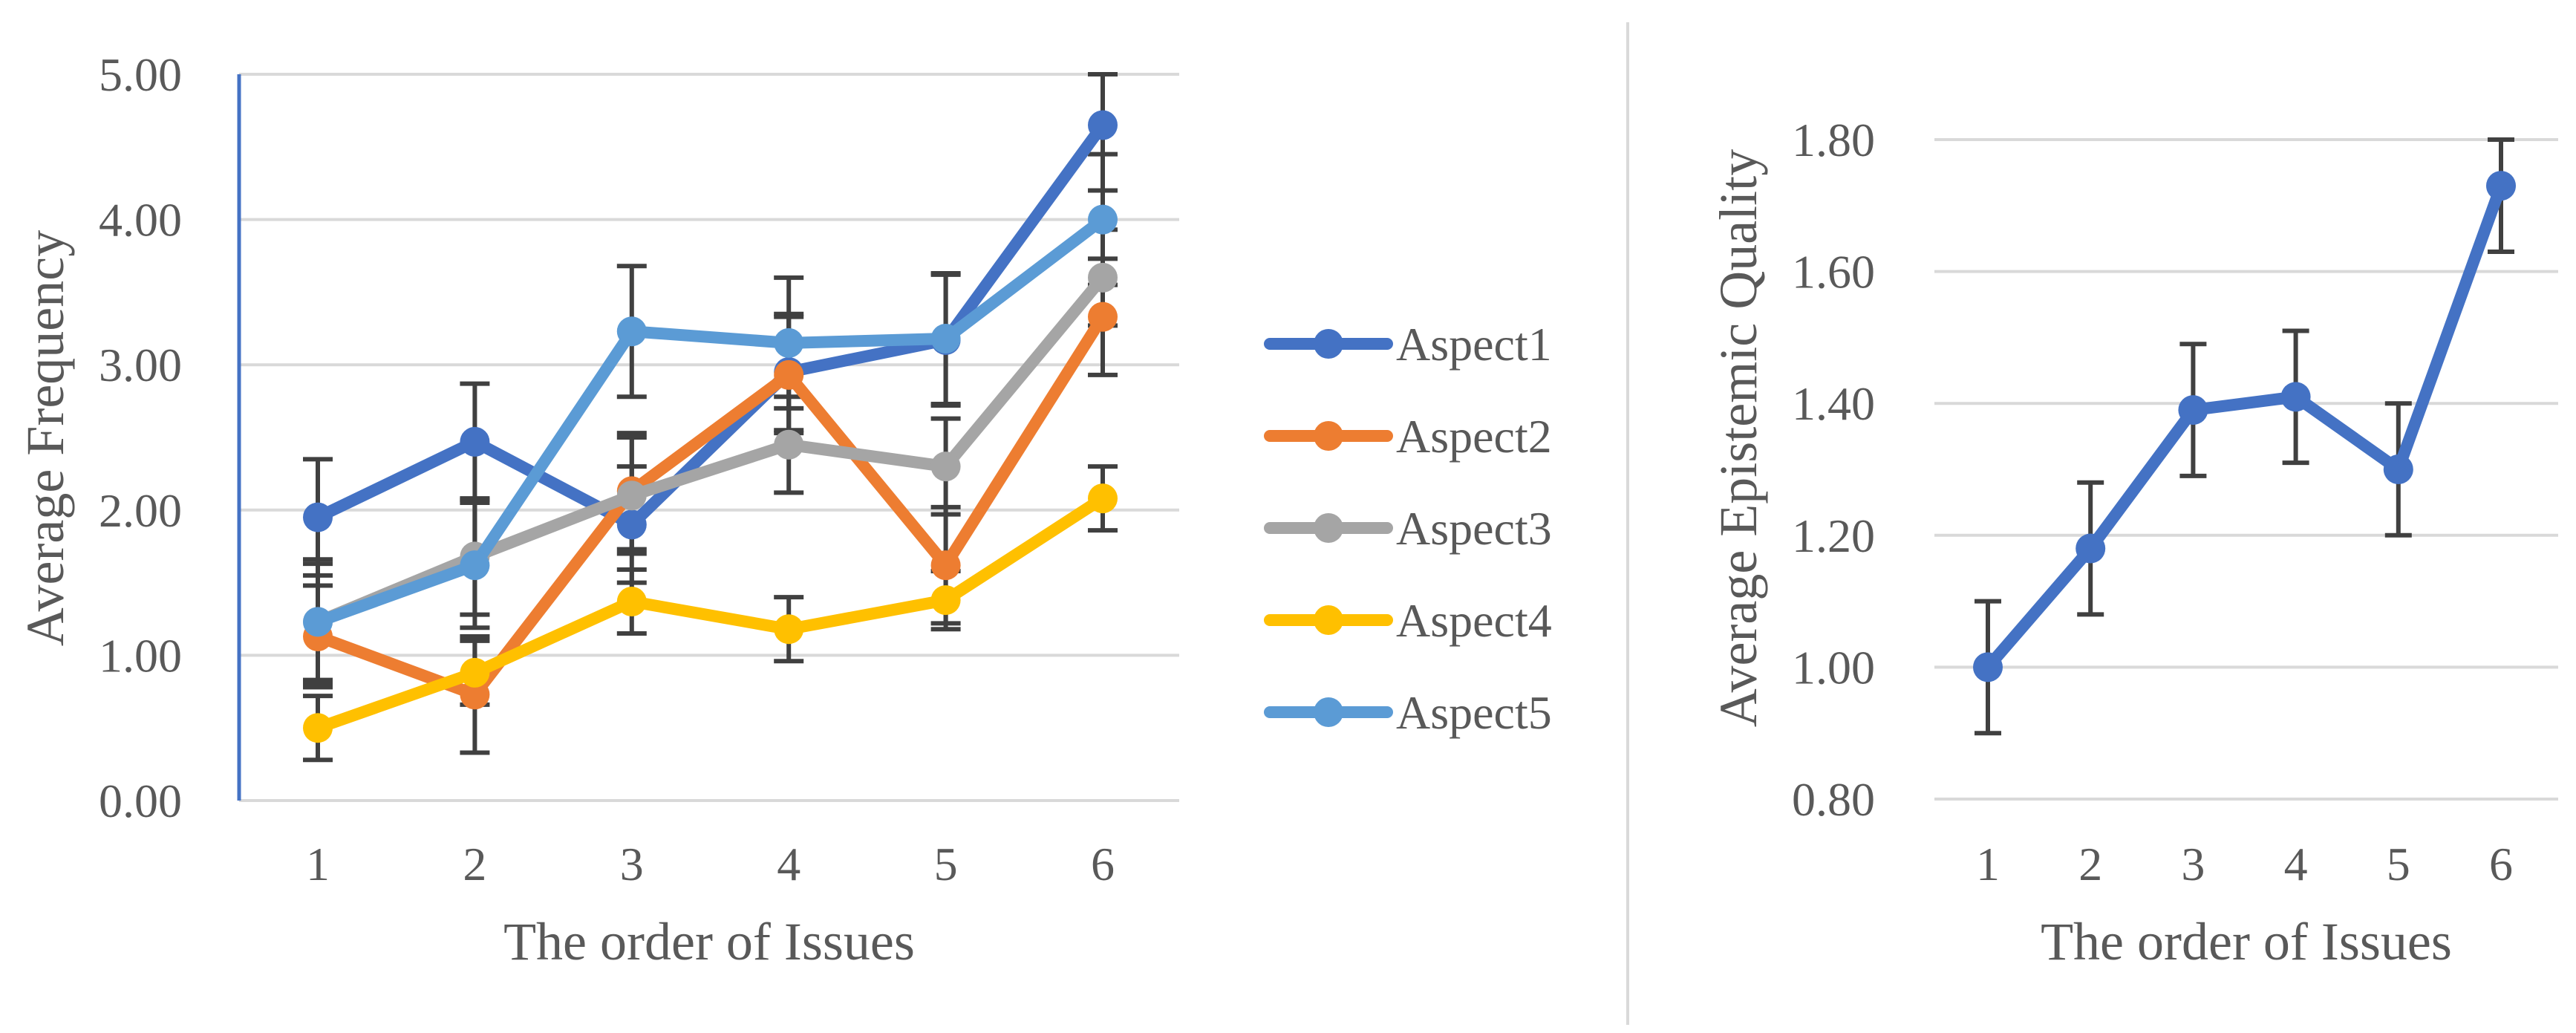 This screenshot has height=1033, width=2576. Describe the element at coordinates (2246, 941) in the screenshot. I see `epistemic-quality-chart-x-axis-title: The order of Issues` at that location.